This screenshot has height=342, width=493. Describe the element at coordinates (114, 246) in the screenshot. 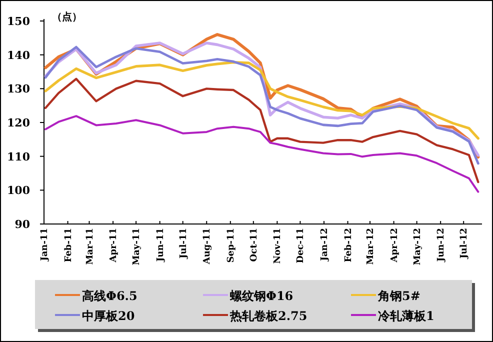

I see `x-tick-label: Apr-11` at that location.